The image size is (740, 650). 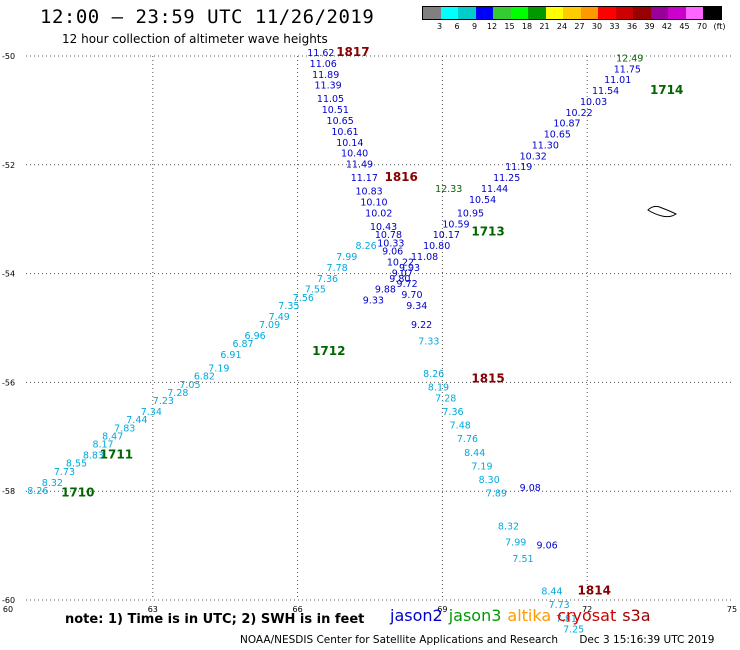 I want to click on wave-height-label: 10.32, so click(x=533, y=156).